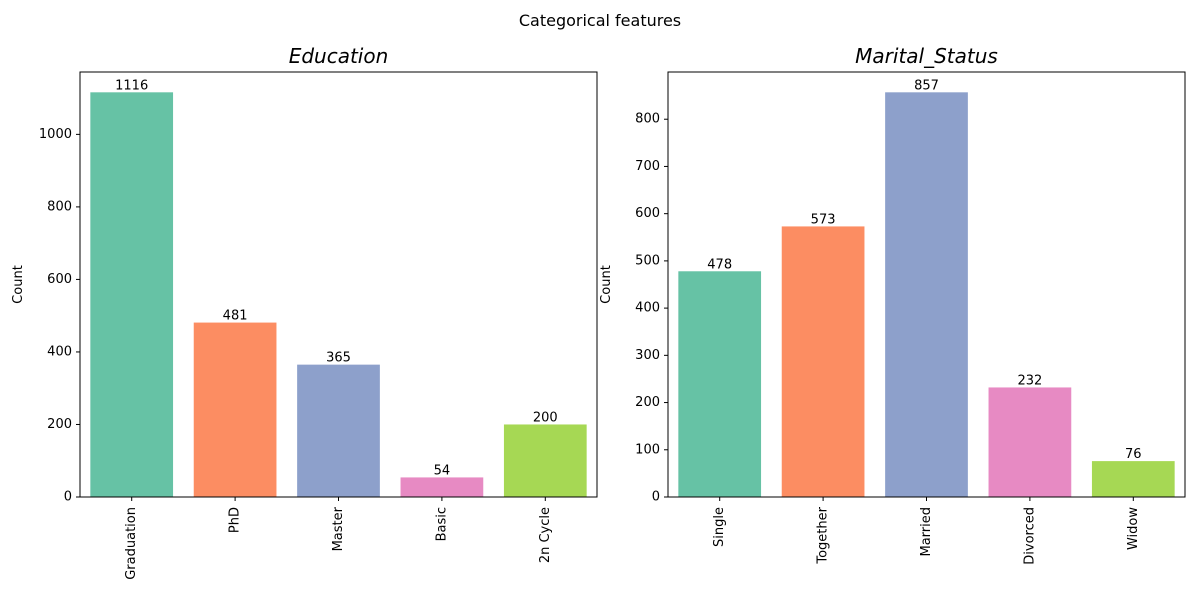 The height and width of the screenshot is (600, 1200). Describe the element at coordinates (926, 532) in the screenshot. I see `x-tick-label: Married` at that location.